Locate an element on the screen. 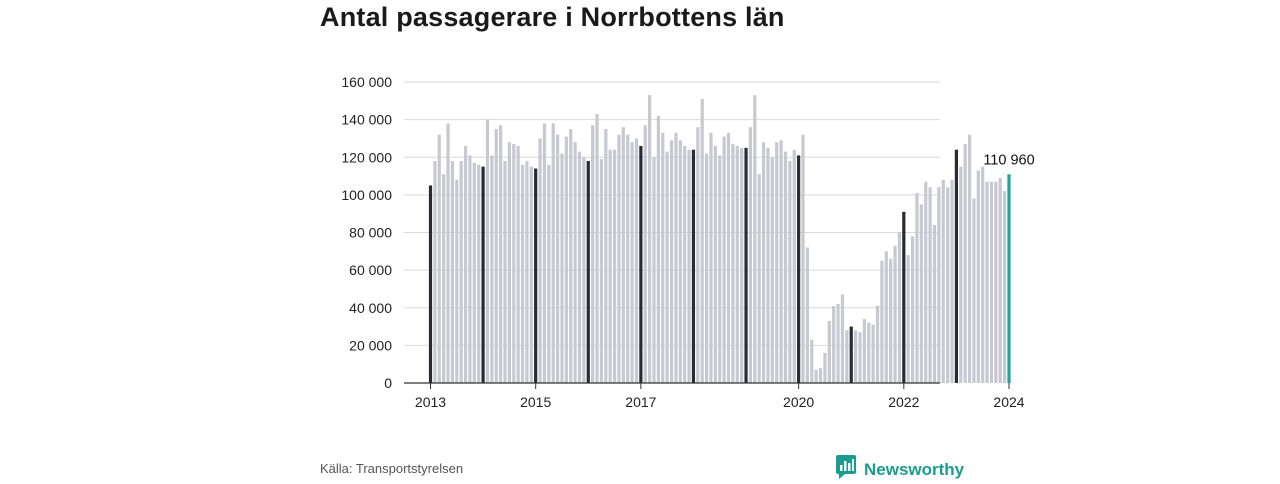  y-tick-label: 160 000 is located at coordinates (366, 82).